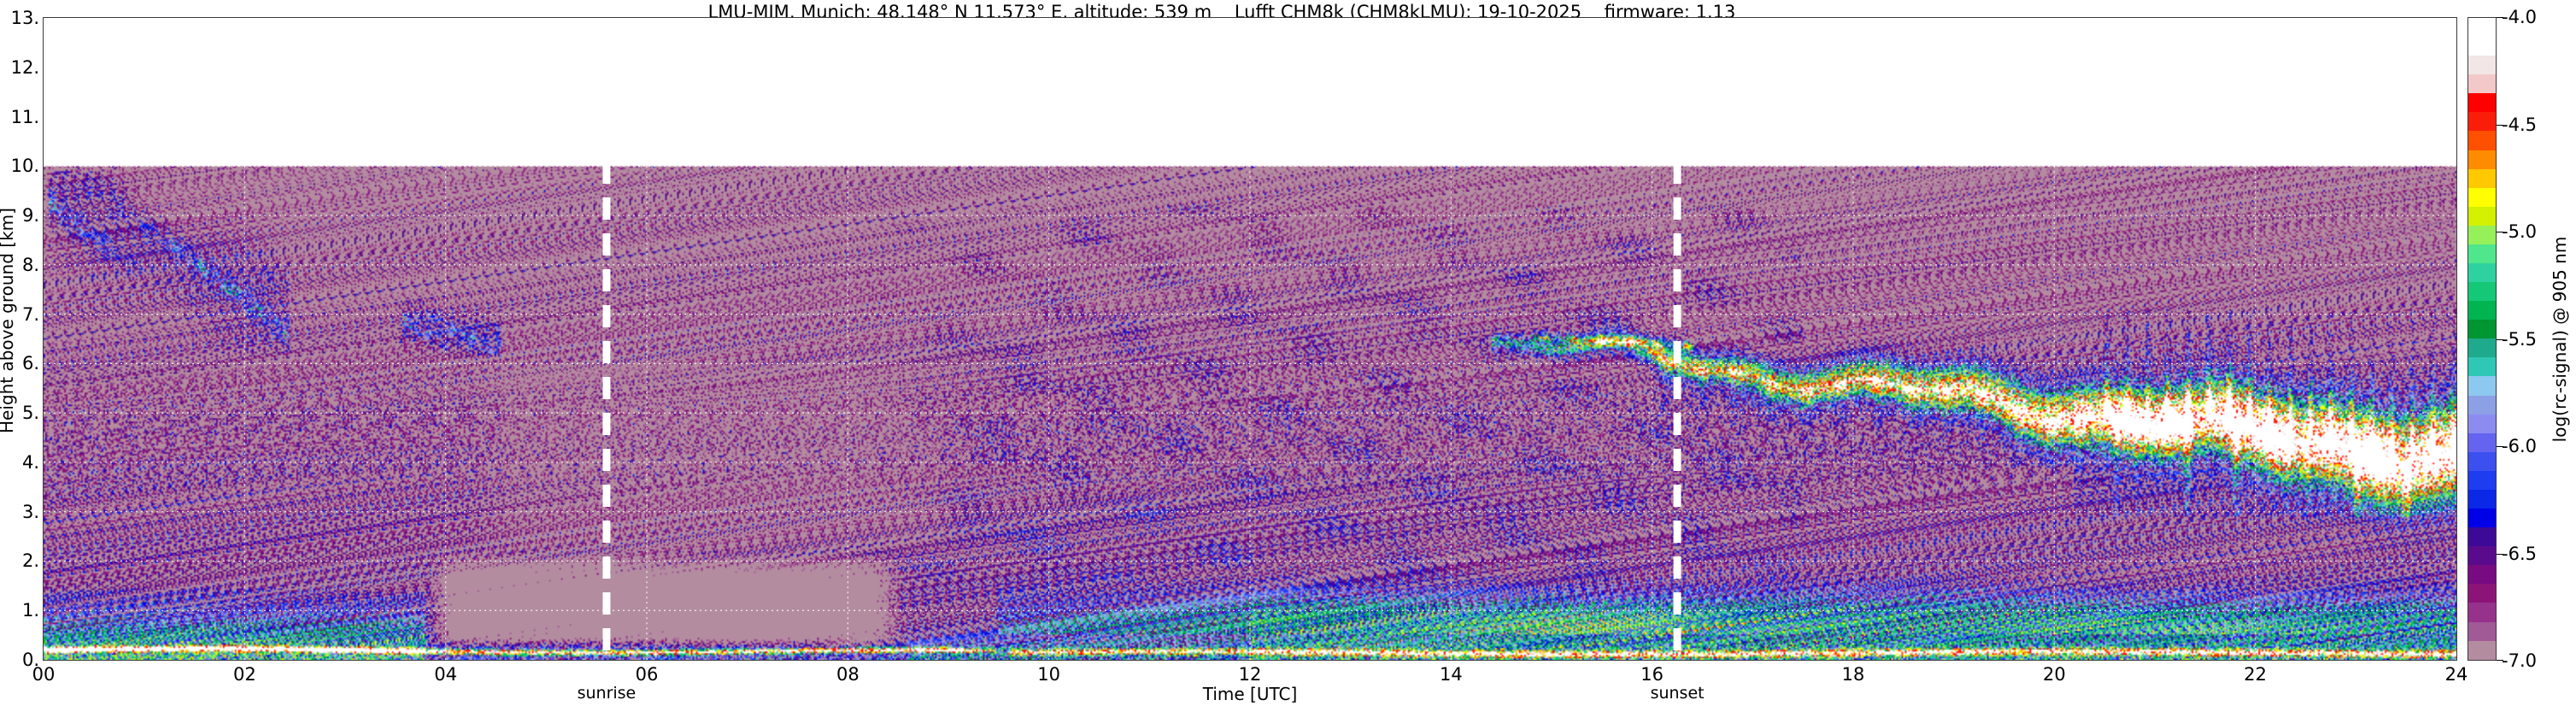 Image resolution: width=2576 pixels, height=706 pixels. I want to click on x-axis-tick: 02, so click(244, 674).